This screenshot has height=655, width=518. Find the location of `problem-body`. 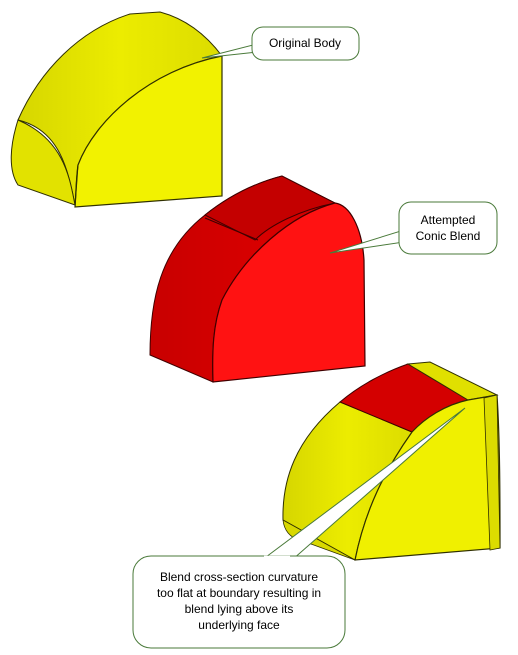

problem-body is located at coordinates (391, 461).